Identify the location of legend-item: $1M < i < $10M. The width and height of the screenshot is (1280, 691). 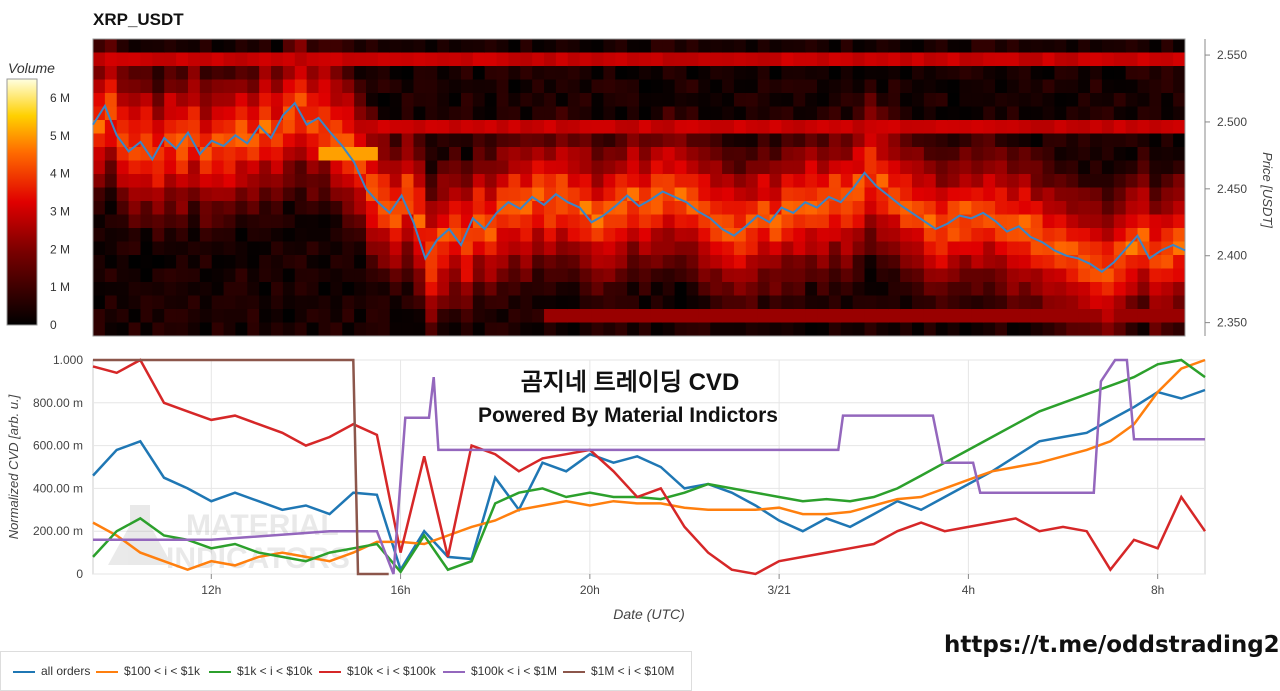
(618, 672).